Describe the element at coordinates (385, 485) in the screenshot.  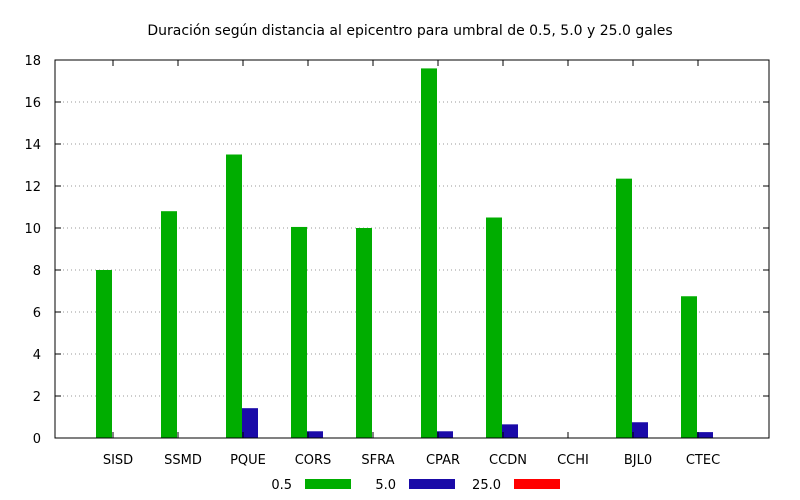
I see `legend-label: 5.0` at that location.